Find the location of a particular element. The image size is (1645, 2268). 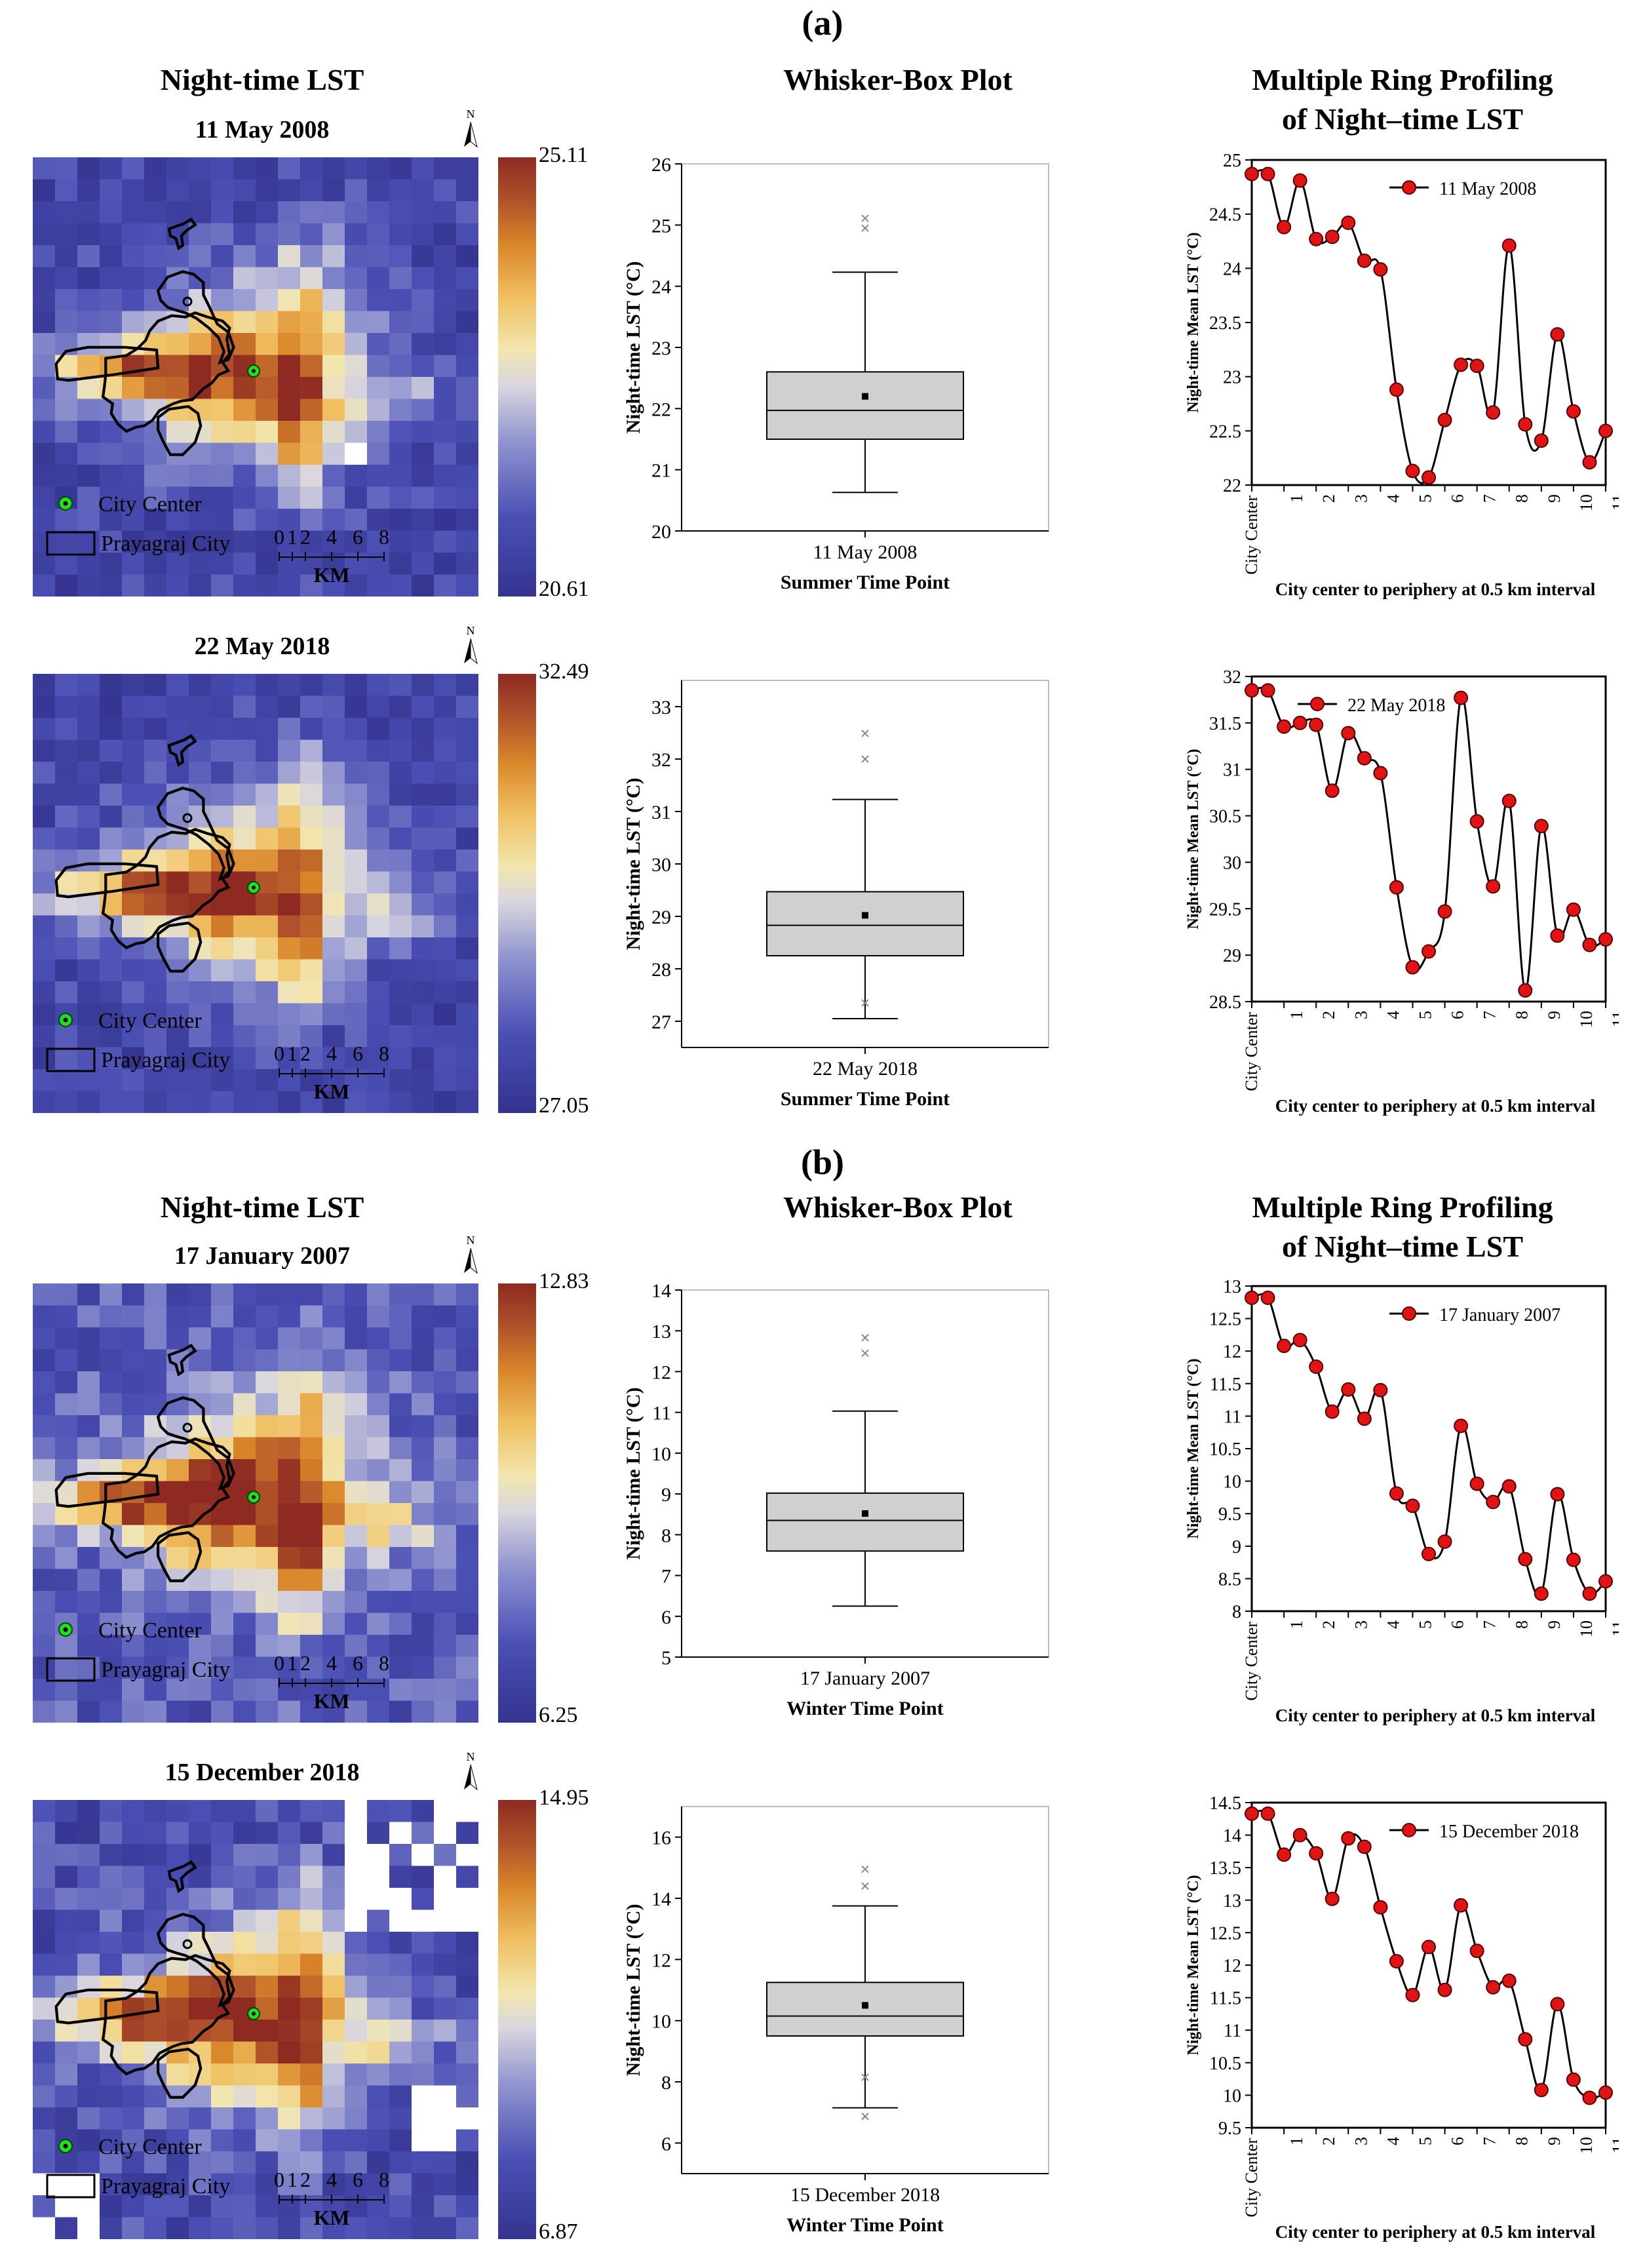

y-tick-label: 5 is located at coordinates (666, 1658).